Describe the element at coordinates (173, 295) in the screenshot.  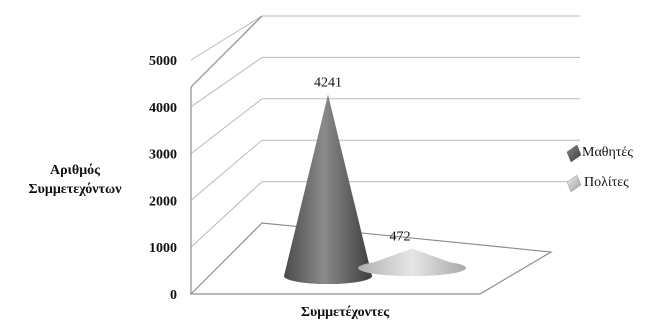
I see `y-tick-label-0: 0` at that location.